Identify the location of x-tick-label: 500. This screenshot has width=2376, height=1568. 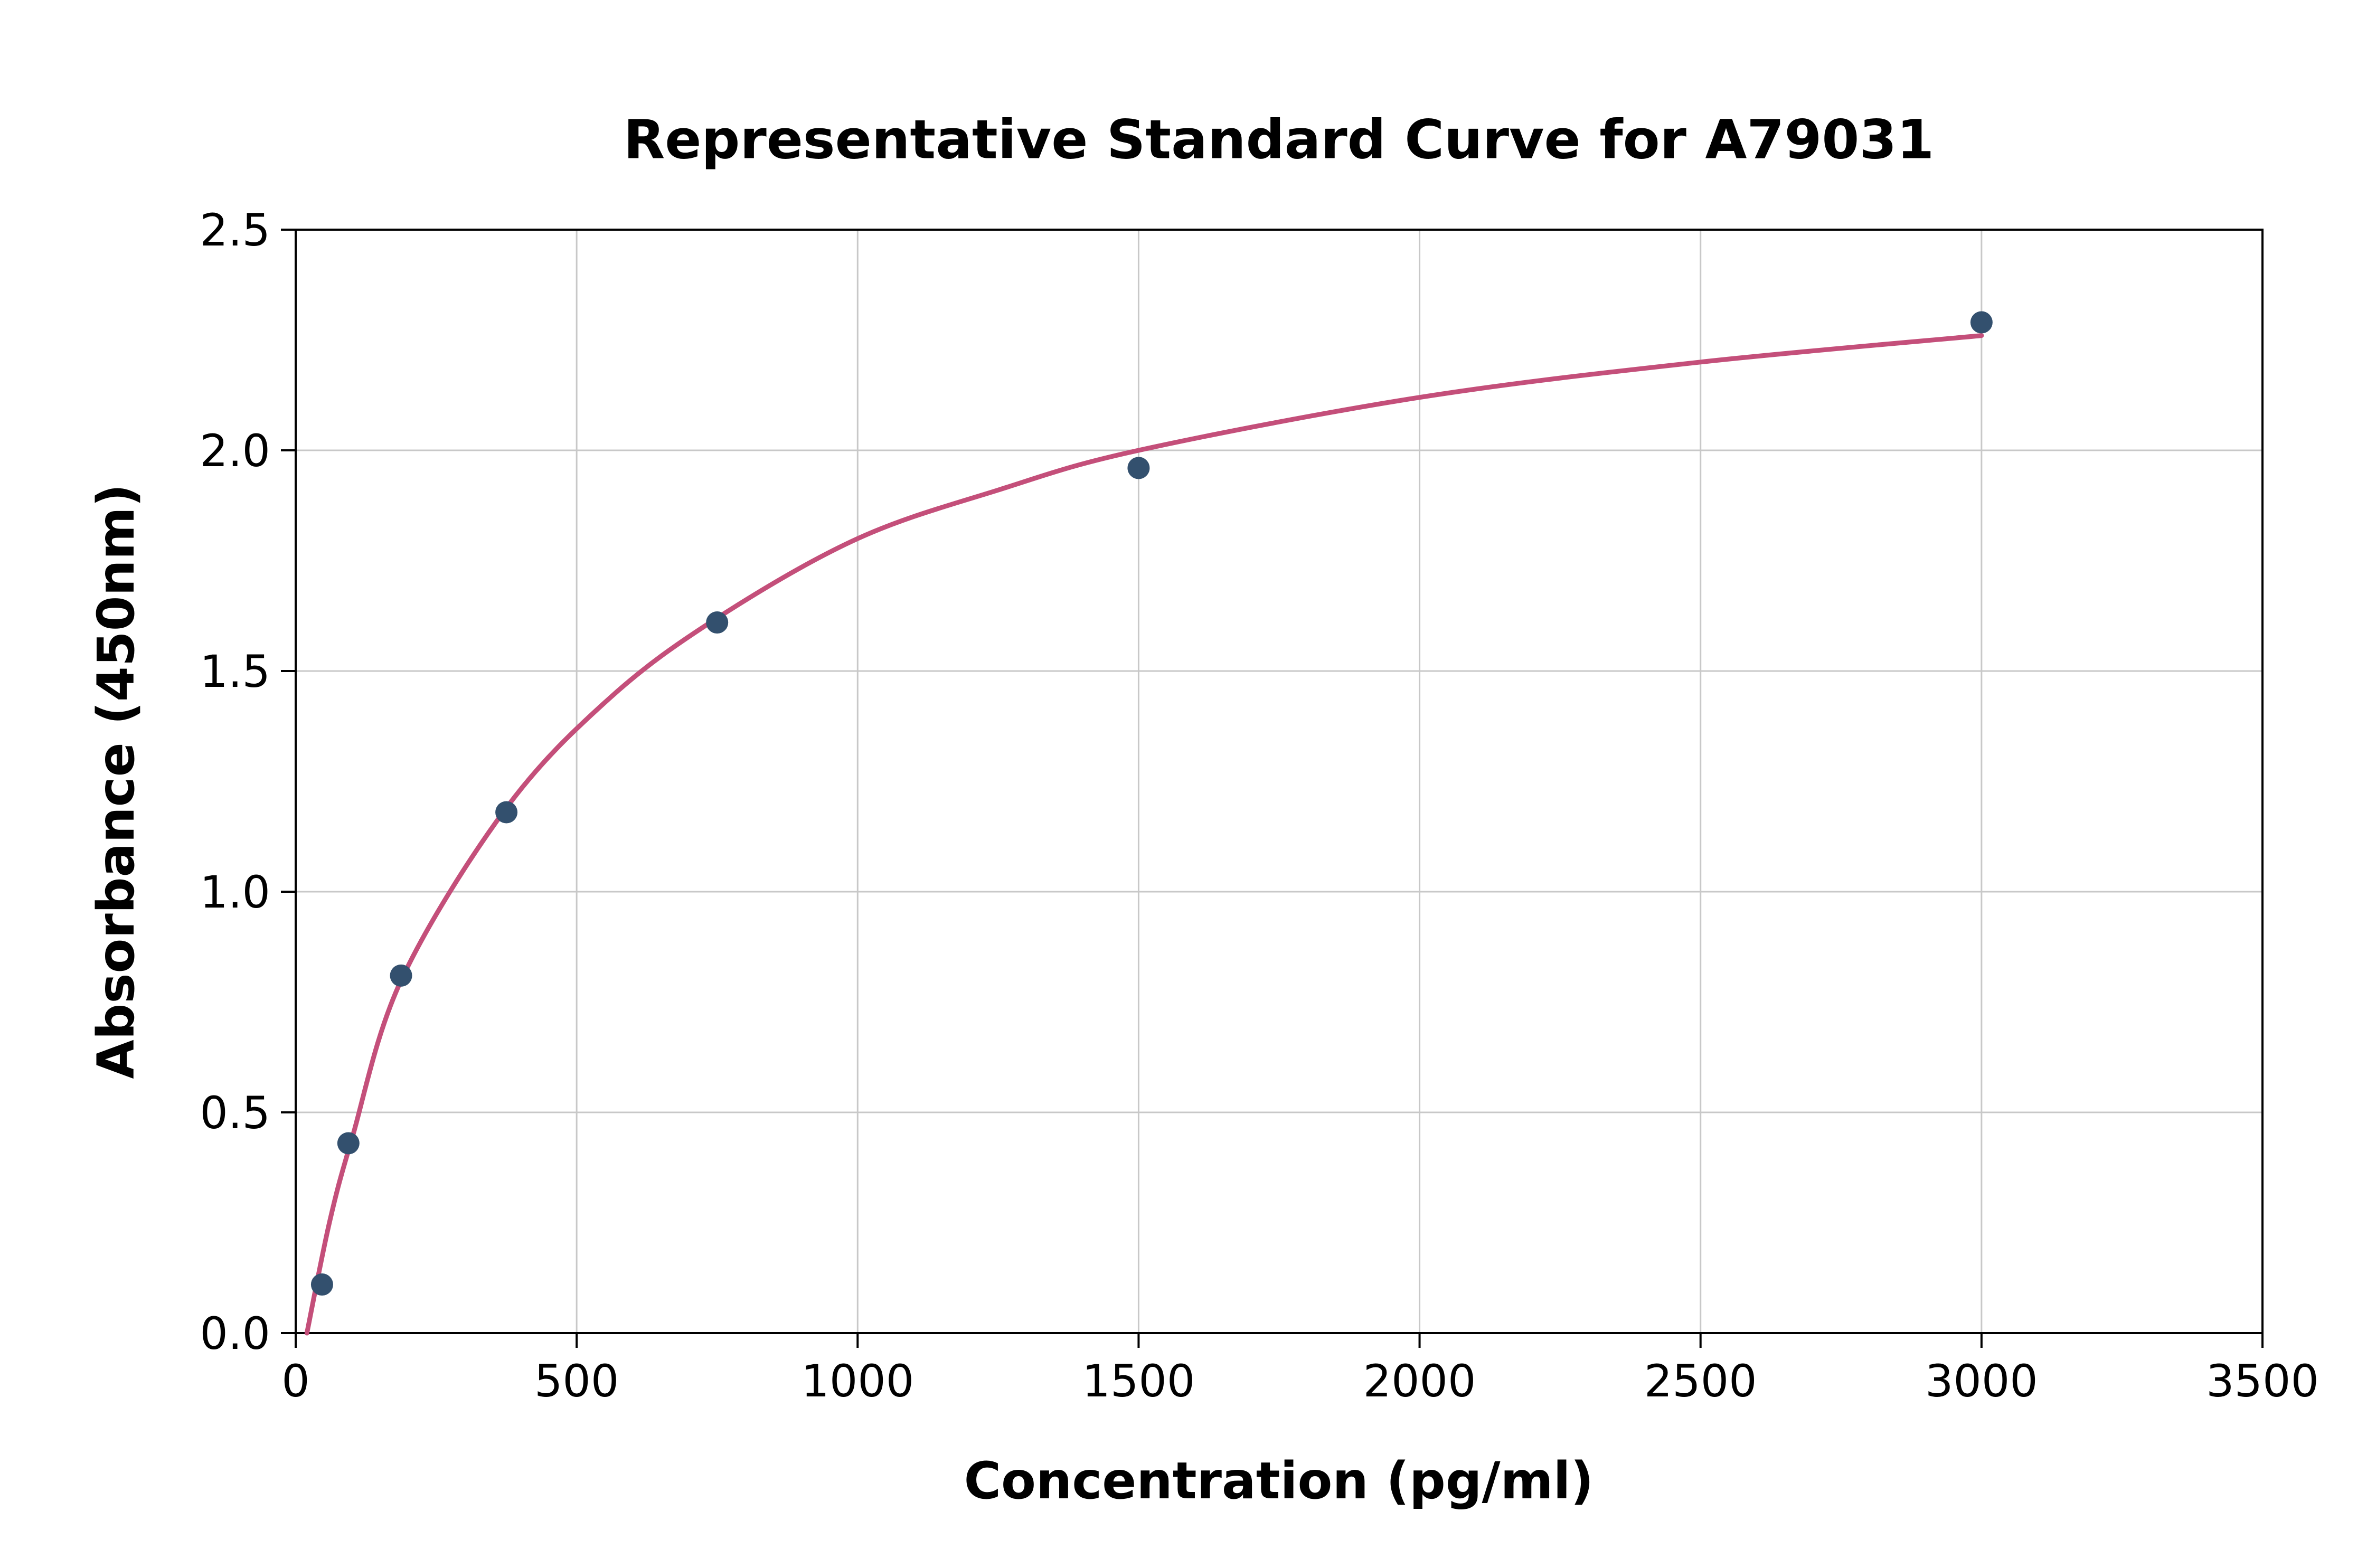
(577, 1381).